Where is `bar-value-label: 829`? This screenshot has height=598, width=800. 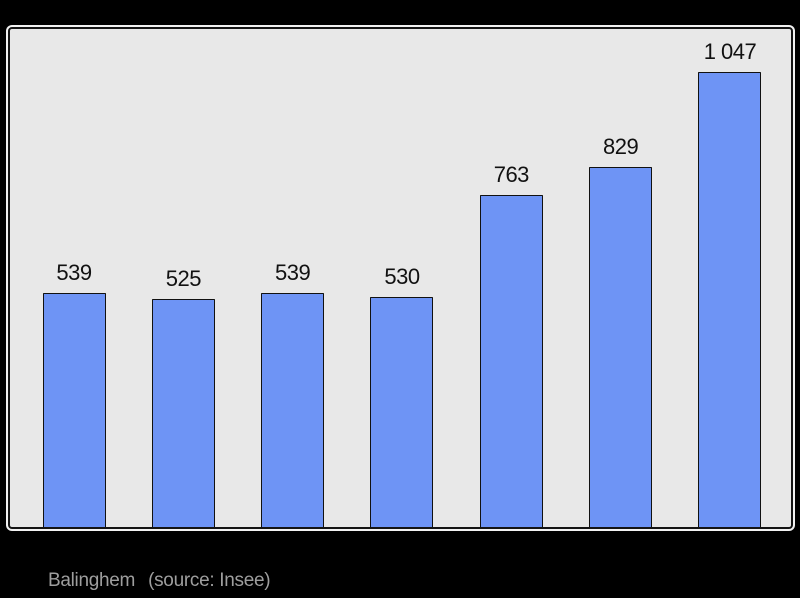 bar-value-label: 829 is located at coordinates (621, 146).